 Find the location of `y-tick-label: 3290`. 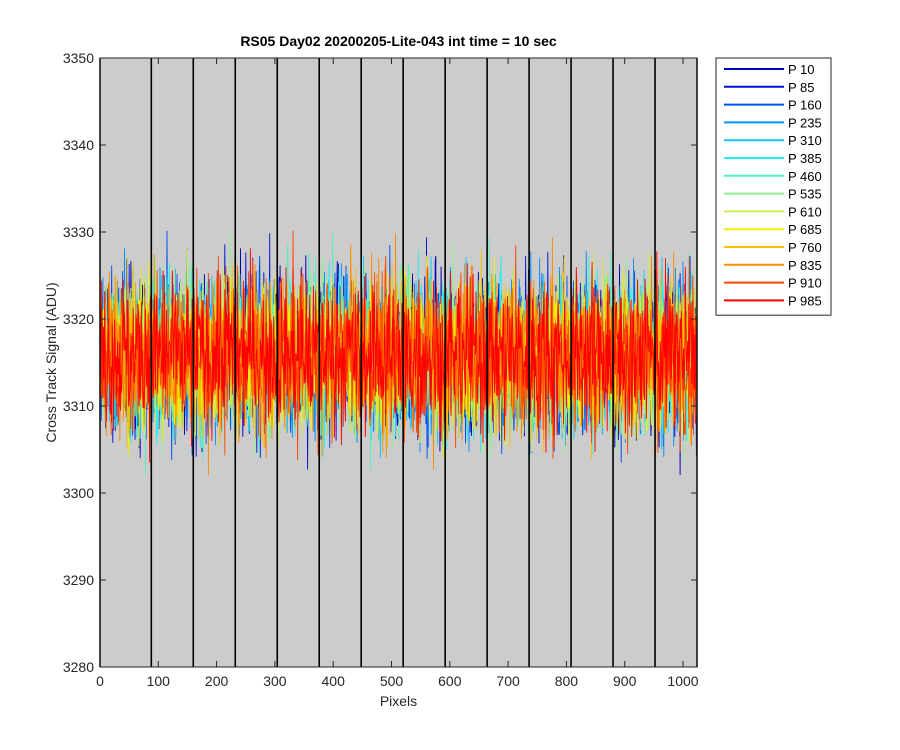

y-tick-label: 3290 is located at coordinates (78, 580).